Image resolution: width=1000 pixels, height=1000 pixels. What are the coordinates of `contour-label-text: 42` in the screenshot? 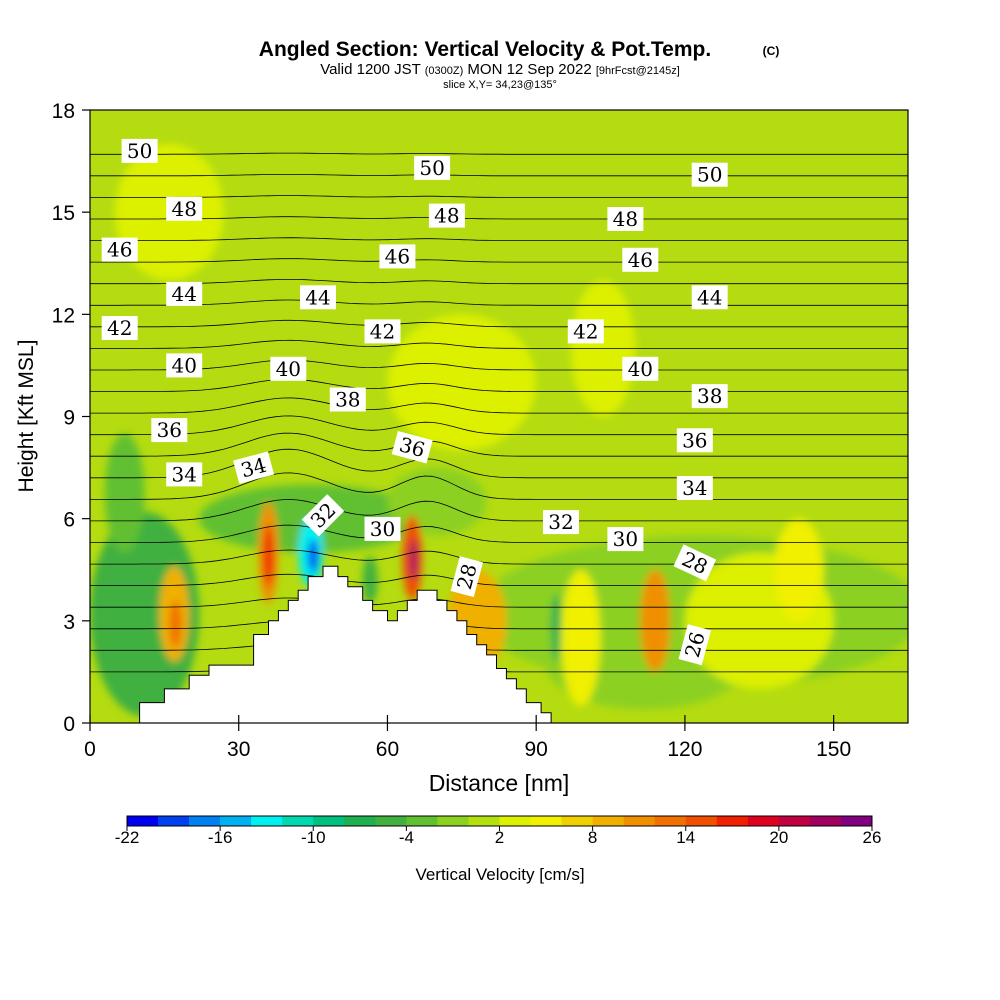 It's located at (382, 331).